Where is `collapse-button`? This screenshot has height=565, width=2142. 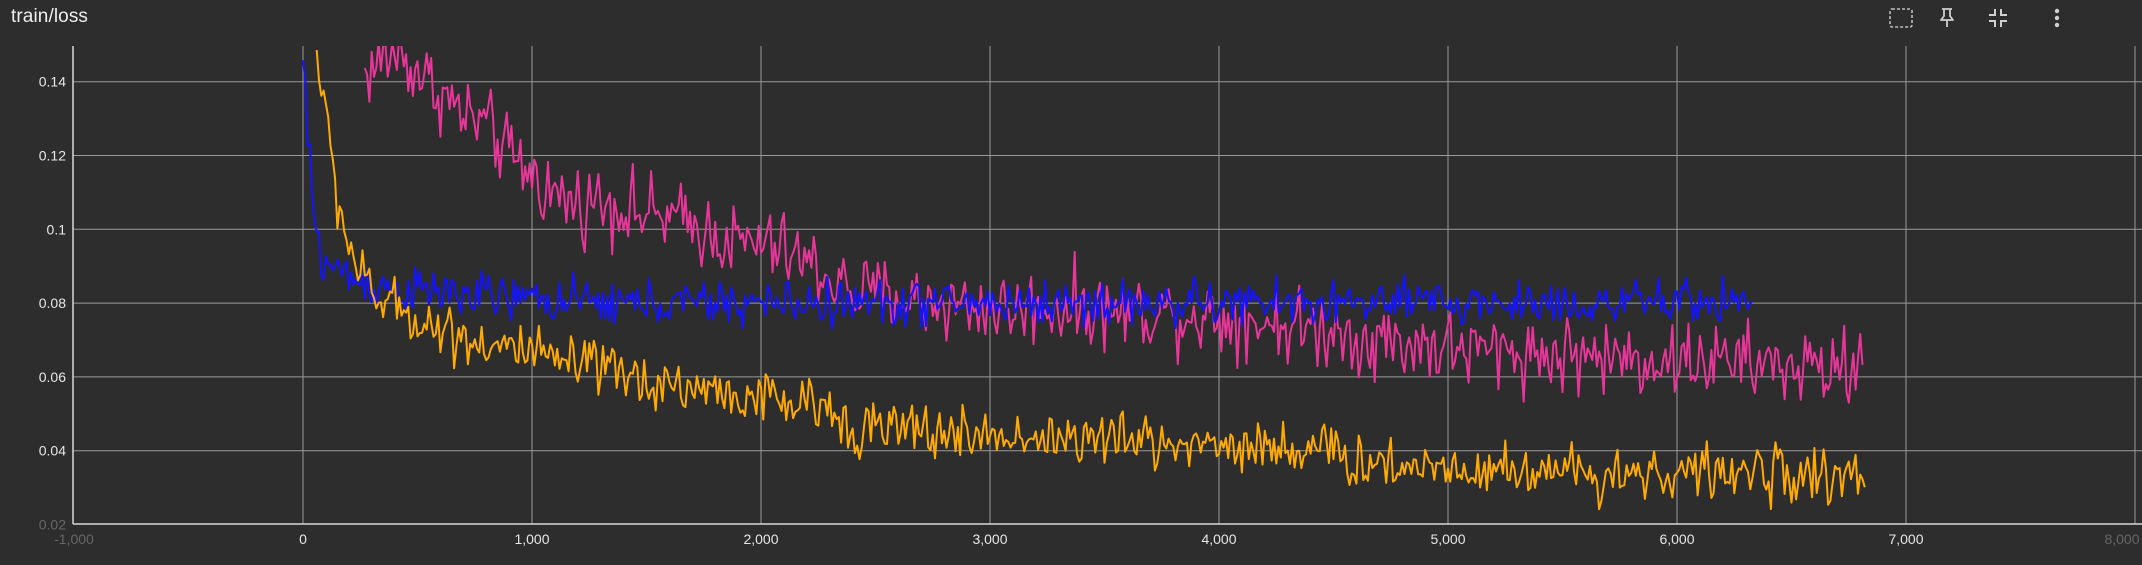 collapse-button is located at coordinates (1998, 18).